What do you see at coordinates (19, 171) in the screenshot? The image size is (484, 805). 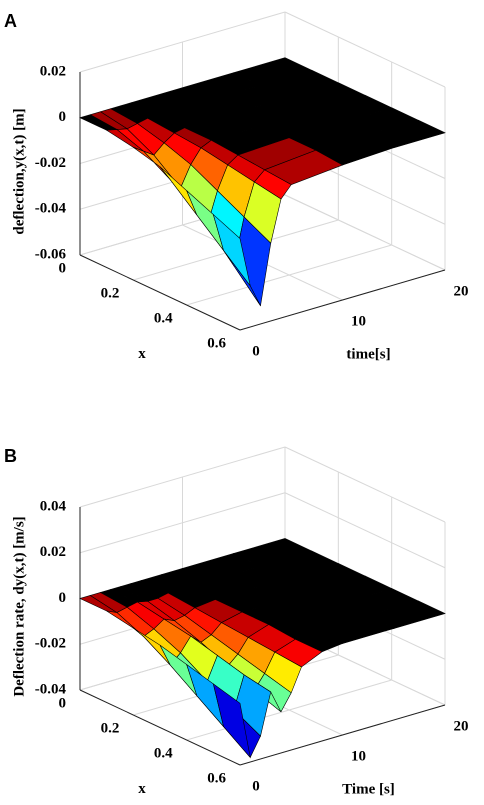 I see `z-axis-label: deflection,y(x,t) [m]` at bounding box center [19, 171].